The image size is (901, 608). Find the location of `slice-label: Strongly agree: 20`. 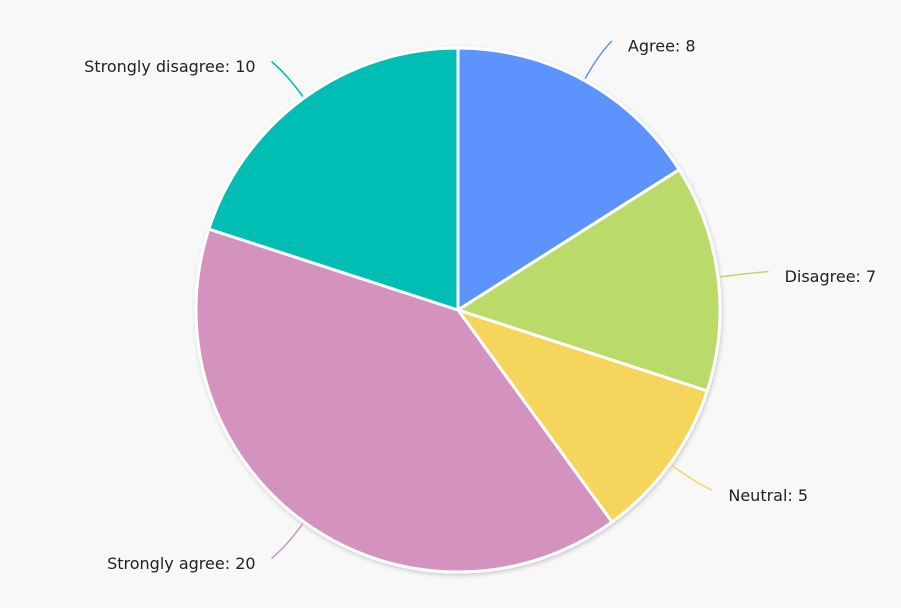

slice-label: Strongly agree: 20 is located at coordinates (181, 563).